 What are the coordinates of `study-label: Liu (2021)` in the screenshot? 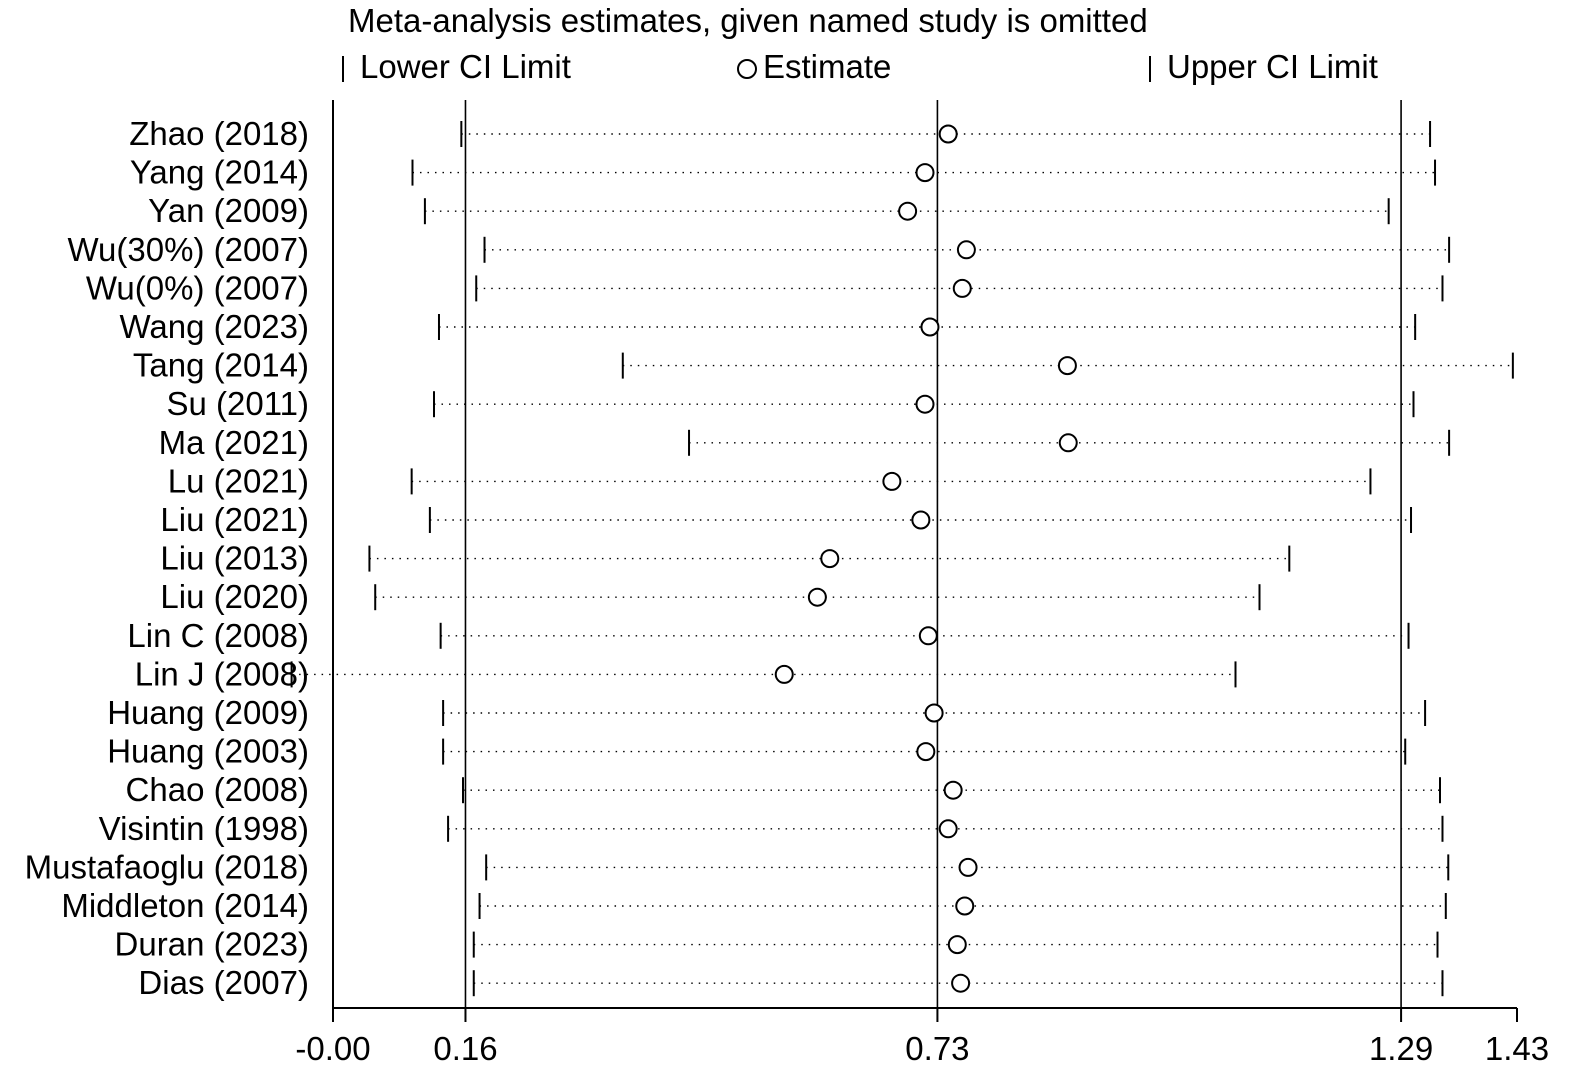 It's located at (234, 519).